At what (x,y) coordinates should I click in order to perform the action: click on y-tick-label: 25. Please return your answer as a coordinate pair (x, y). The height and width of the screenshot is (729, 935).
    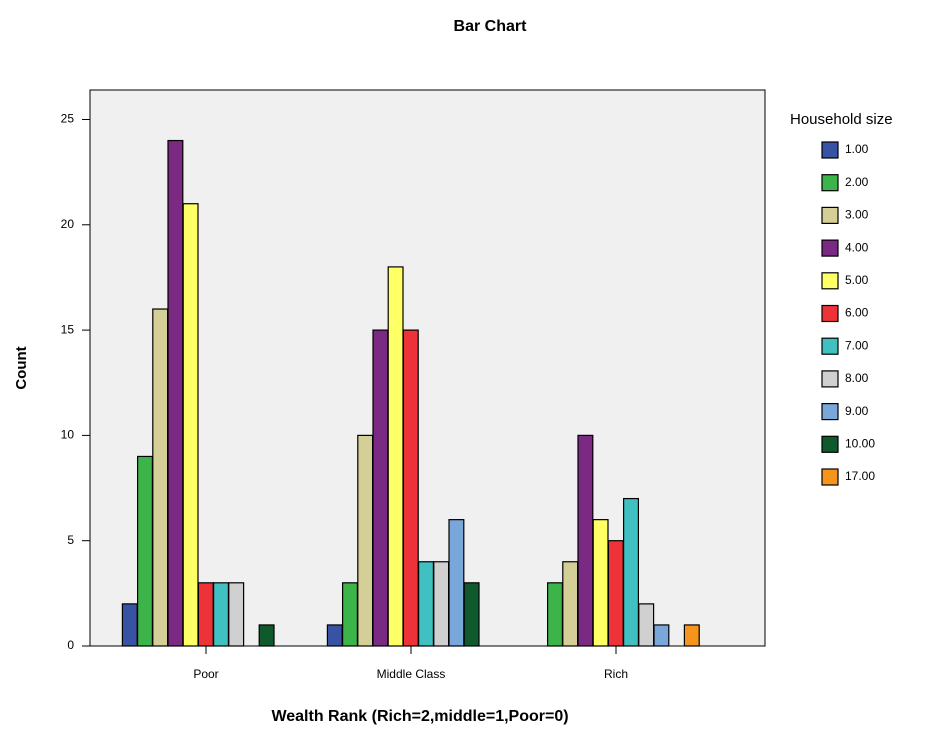
    Looking at the image, I should click on (68, 119).